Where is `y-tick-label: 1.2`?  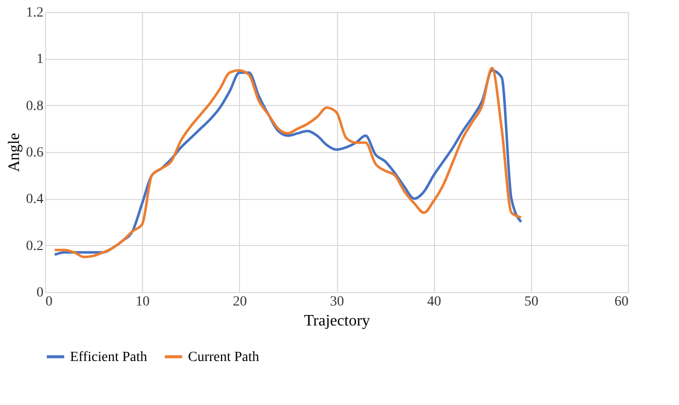 y-tick-label: 1.2 is located at coordinates (35, 13).